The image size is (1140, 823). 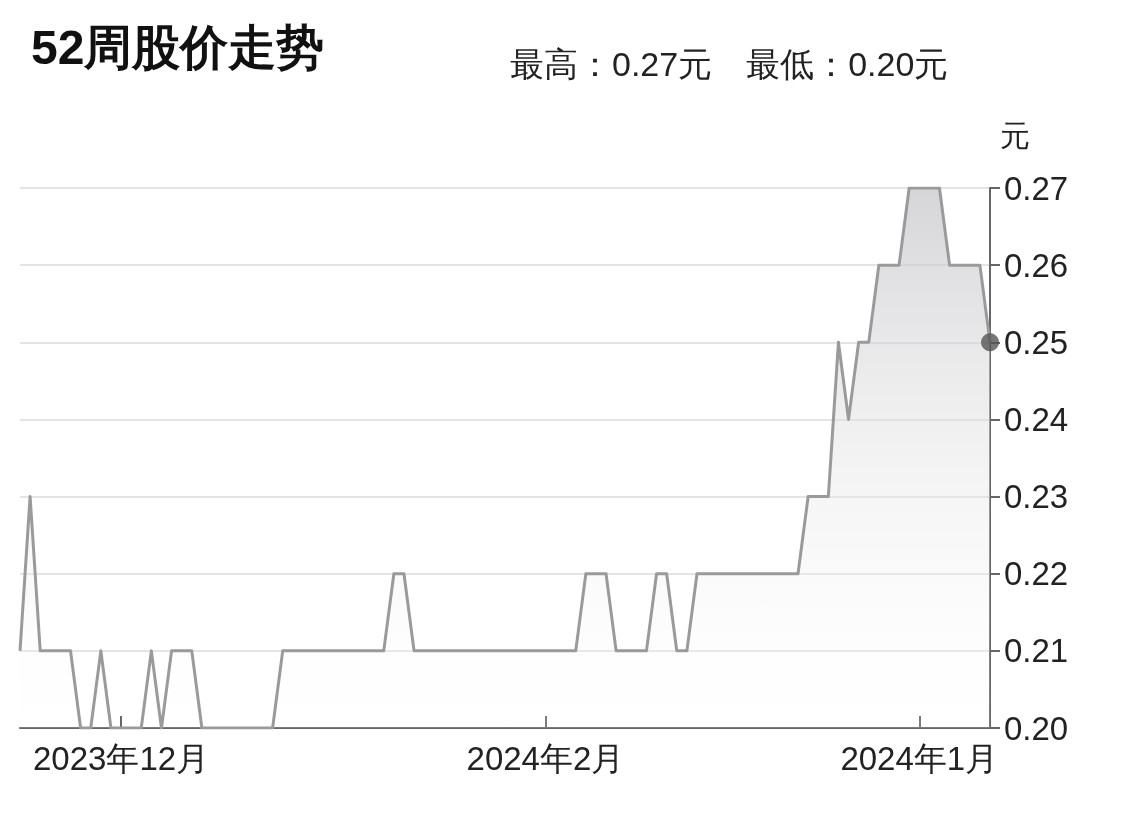 I want to click on y-tick-label: 0.20, so click(x=1036, y=728).